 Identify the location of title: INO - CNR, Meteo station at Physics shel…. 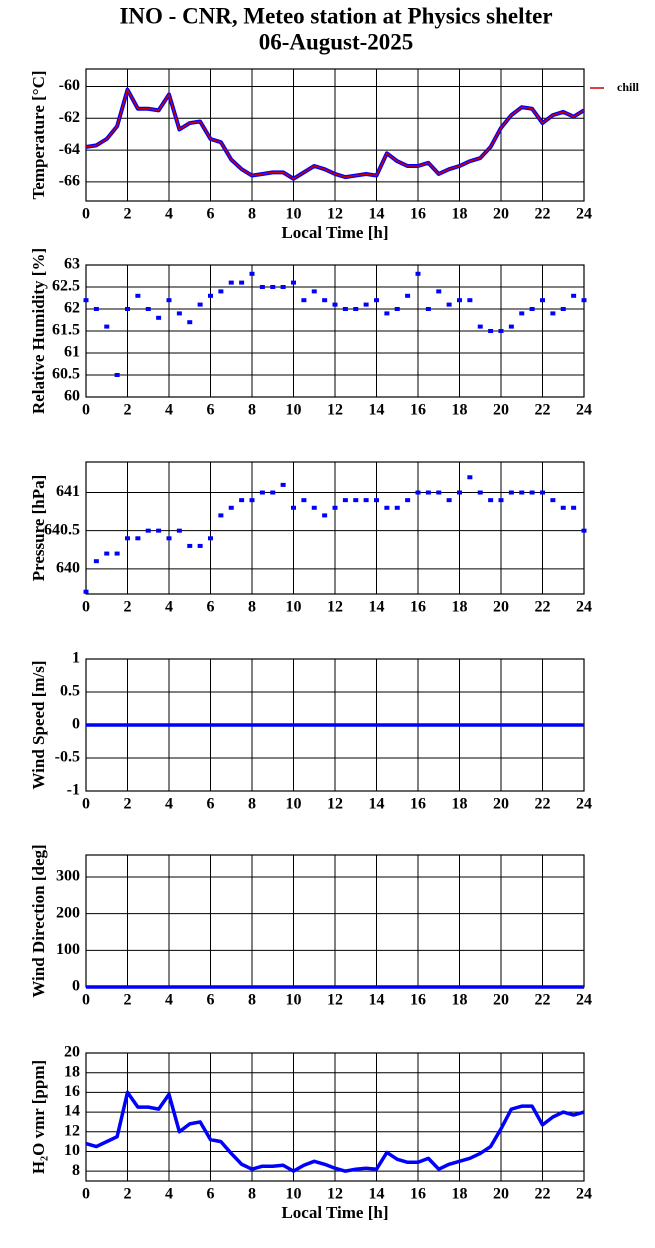
(335, 15).